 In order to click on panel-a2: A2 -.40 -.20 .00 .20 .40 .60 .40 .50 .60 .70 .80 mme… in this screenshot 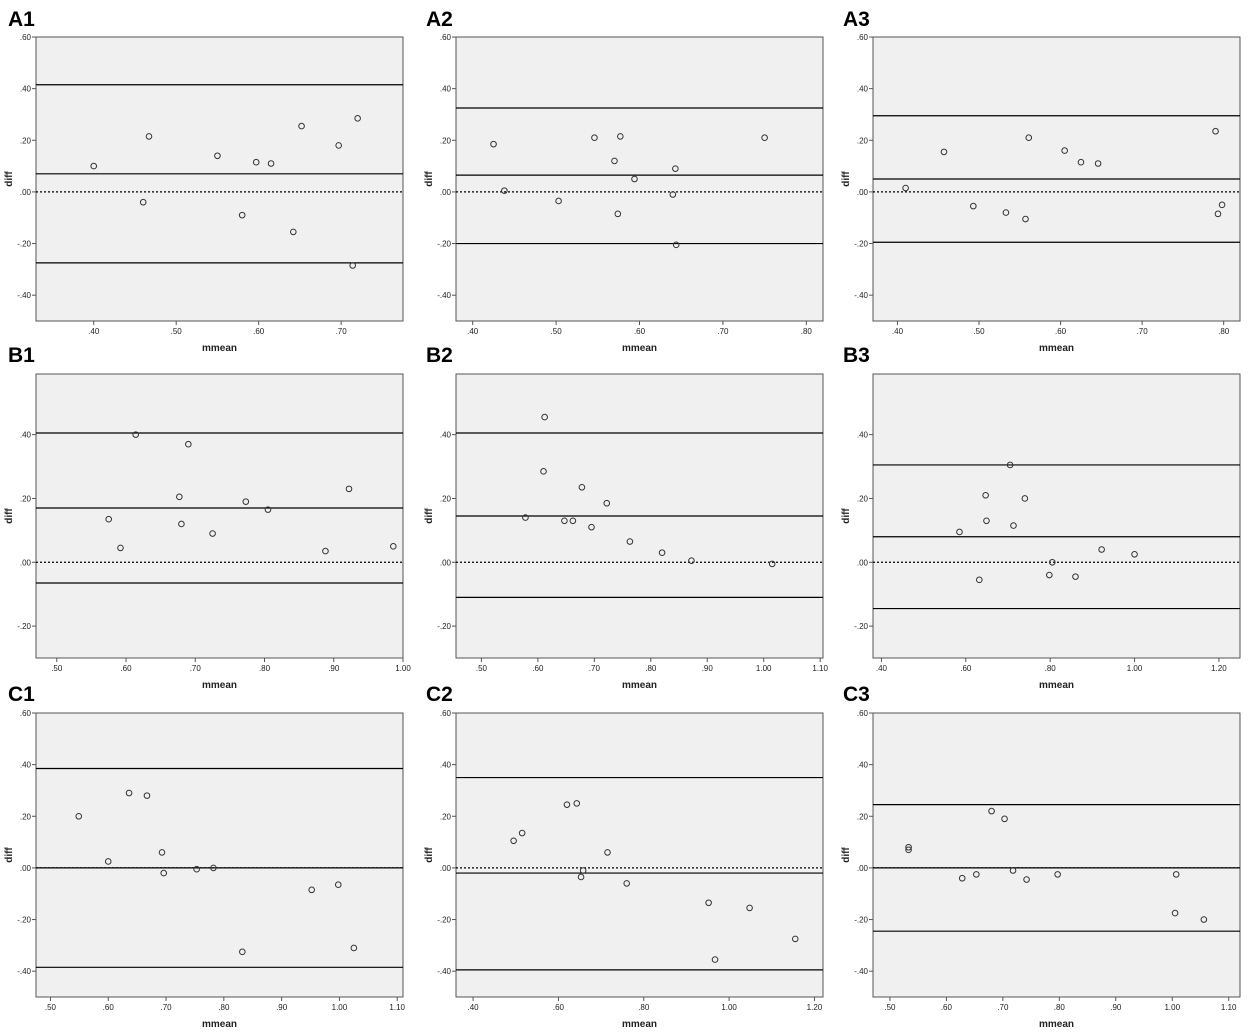, I will do `click(624, 181)`.